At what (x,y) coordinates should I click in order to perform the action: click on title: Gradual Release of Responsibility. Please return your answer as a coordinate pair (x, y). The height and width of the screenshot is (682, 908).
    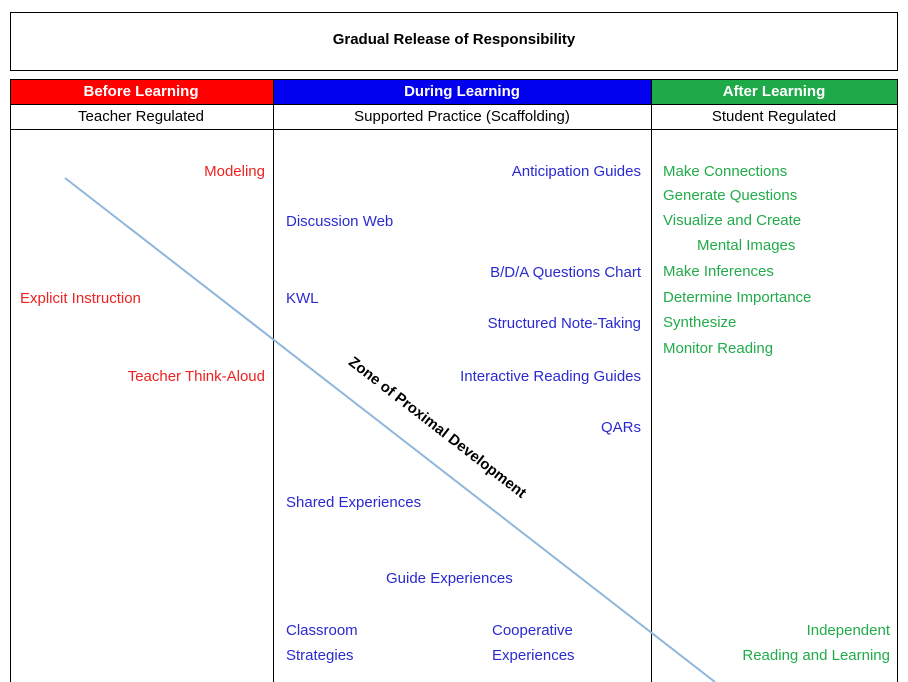
    Looking at the image, I should click on (454, 39).